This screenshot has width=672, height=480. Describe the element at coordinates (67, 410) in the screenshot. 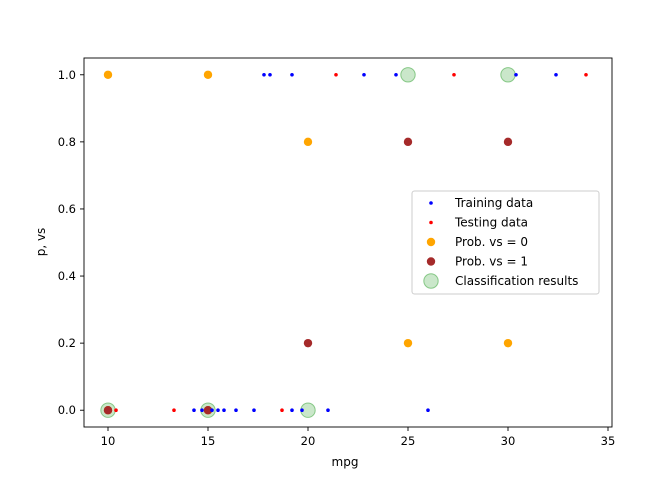

I see `y-tick-label: 0.0` at that location.